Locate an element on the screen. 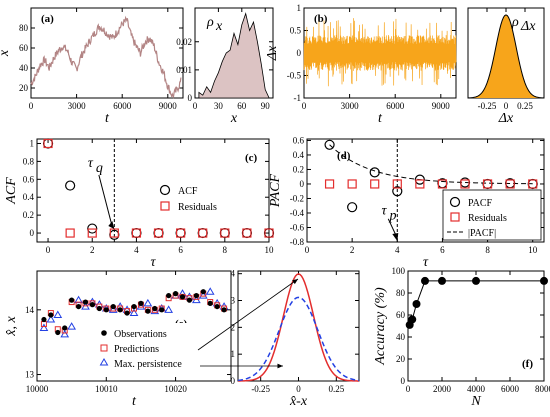 Image resolution: width=550 pixels, height=417 pixels. y-tick-label: 0.01 is located at coordinates (184, 70).